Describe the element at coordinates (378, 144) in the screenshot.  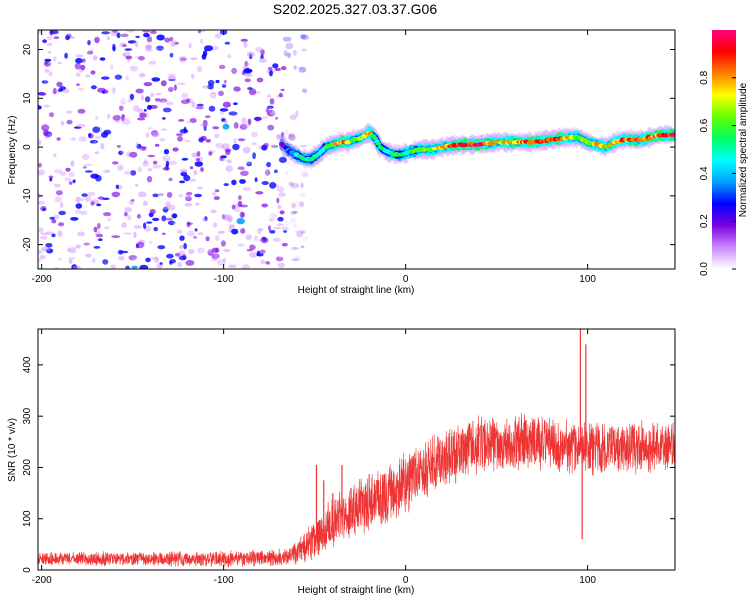
I see `signal-track-mark` at that location.